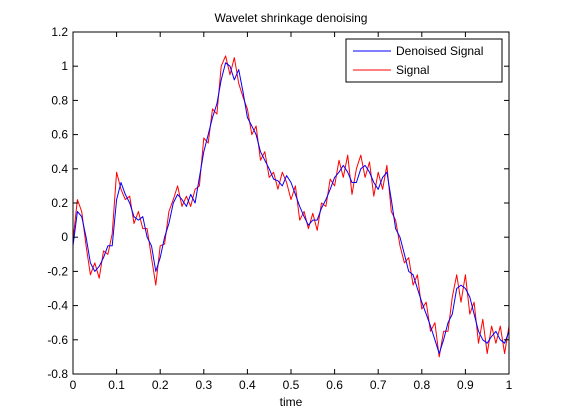  What do you see at coordinates (421, 385) in the screenshot?
I see `x-tick-label: 0.8` at bounding box center [421, 385].